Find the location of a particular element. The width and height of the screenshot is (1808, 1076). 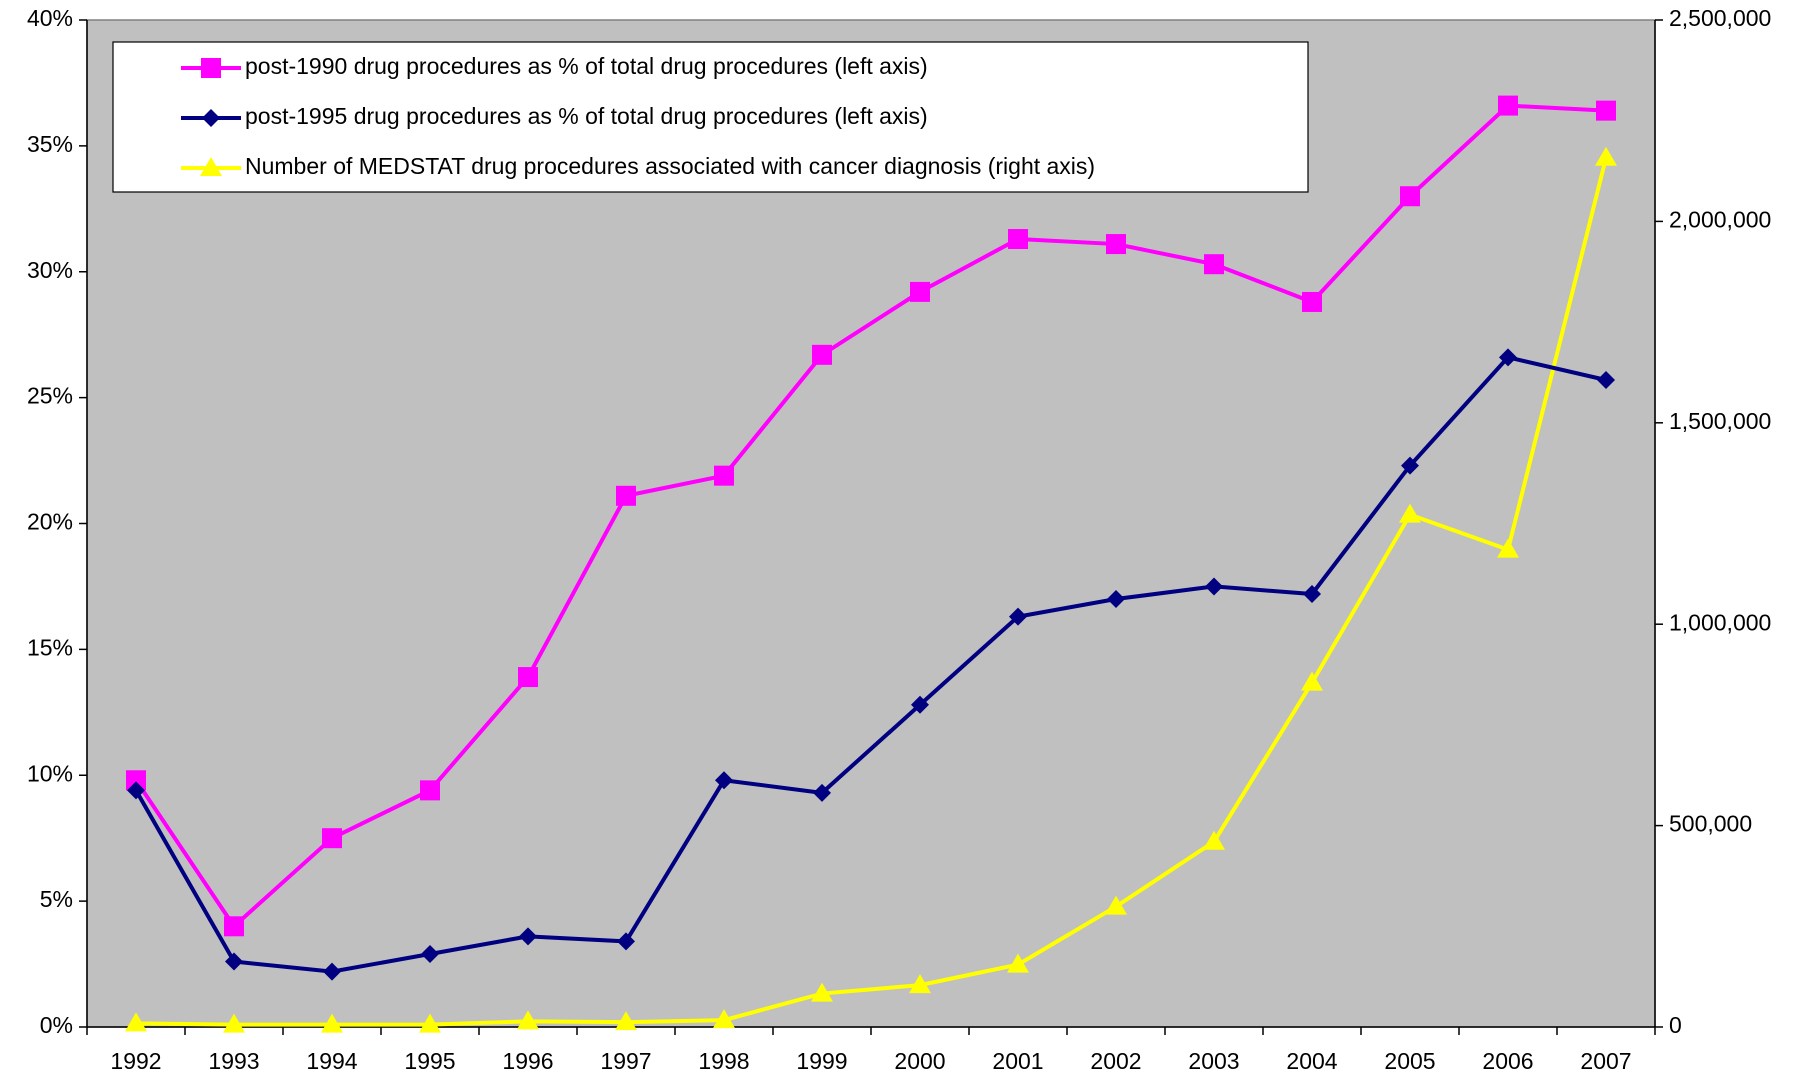

y-tick-label: 20% is located at coordinates (50, 522).